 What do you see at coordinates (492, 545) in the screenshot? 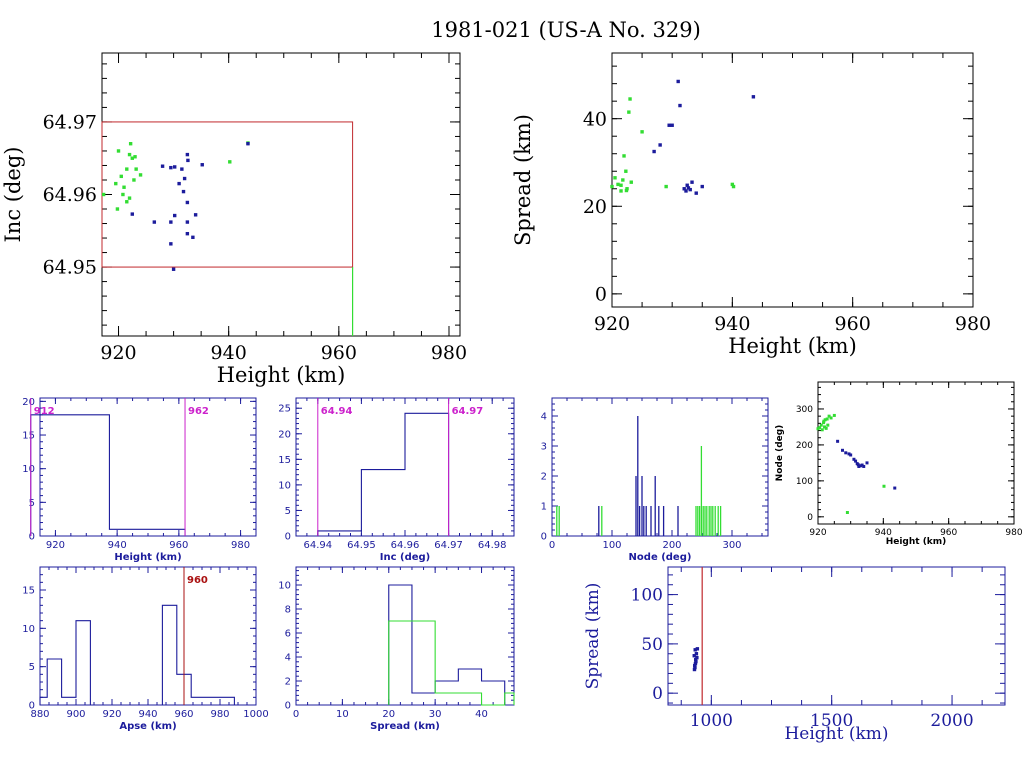
I see `x-tick-label: 64.98` at bounding box center [492, 545].